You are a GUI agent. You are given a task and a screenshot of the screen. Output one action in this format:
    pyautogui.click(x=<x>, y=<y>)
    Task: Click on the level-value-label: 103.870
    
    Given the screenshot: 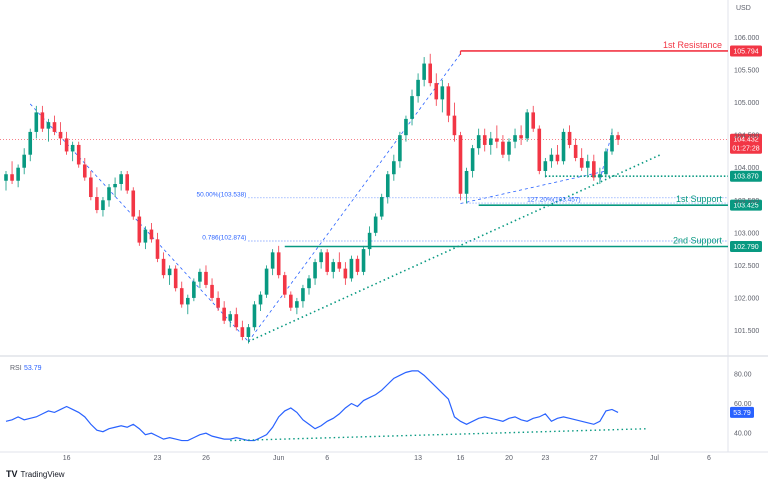 What is the action you would take?
    pyautogui.click(x=745, y=177)
    